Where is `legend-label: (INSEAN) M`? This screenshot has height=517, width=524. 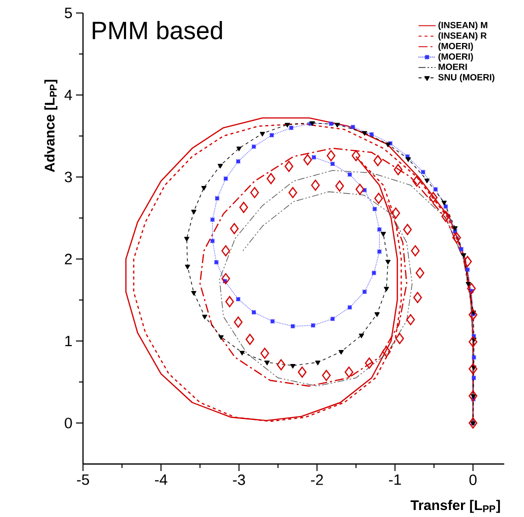
legend-label: (INSEAN) M is located at coordinates (463, 26).